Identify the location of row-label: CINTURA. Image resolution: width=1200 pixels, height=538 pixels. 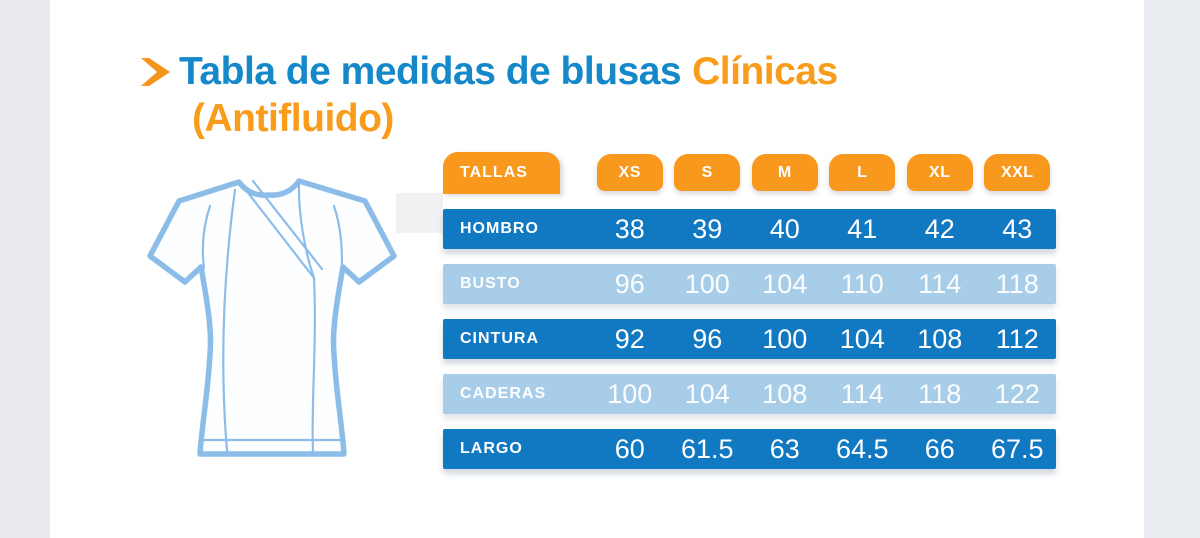
(499, 338).